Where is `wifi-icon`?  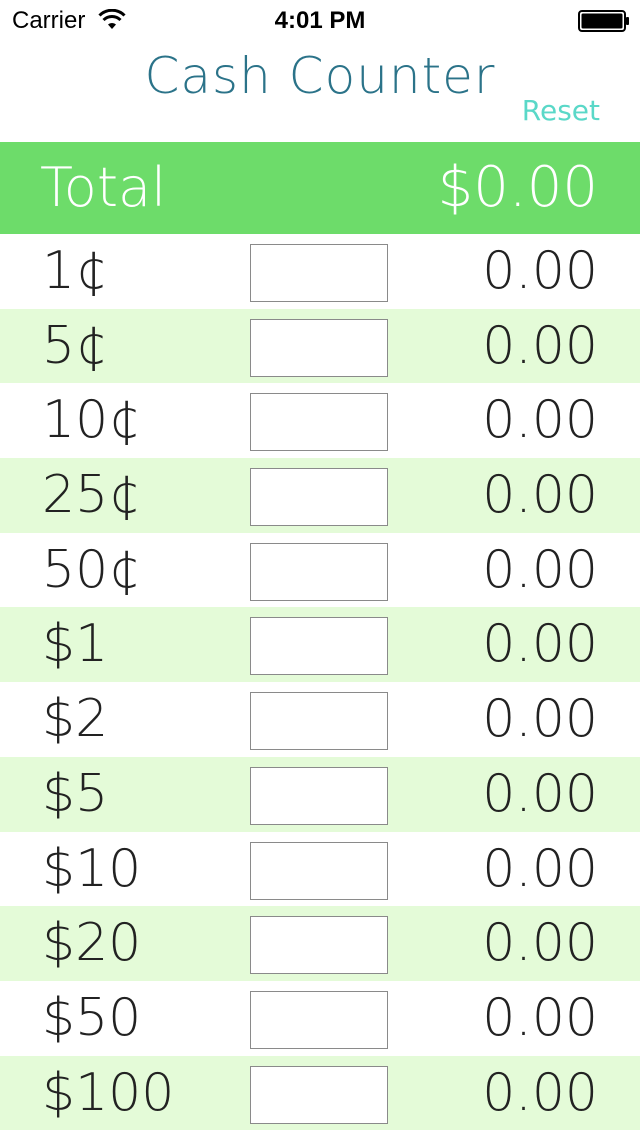 wifi-icon is located at coordinates (112, 19).